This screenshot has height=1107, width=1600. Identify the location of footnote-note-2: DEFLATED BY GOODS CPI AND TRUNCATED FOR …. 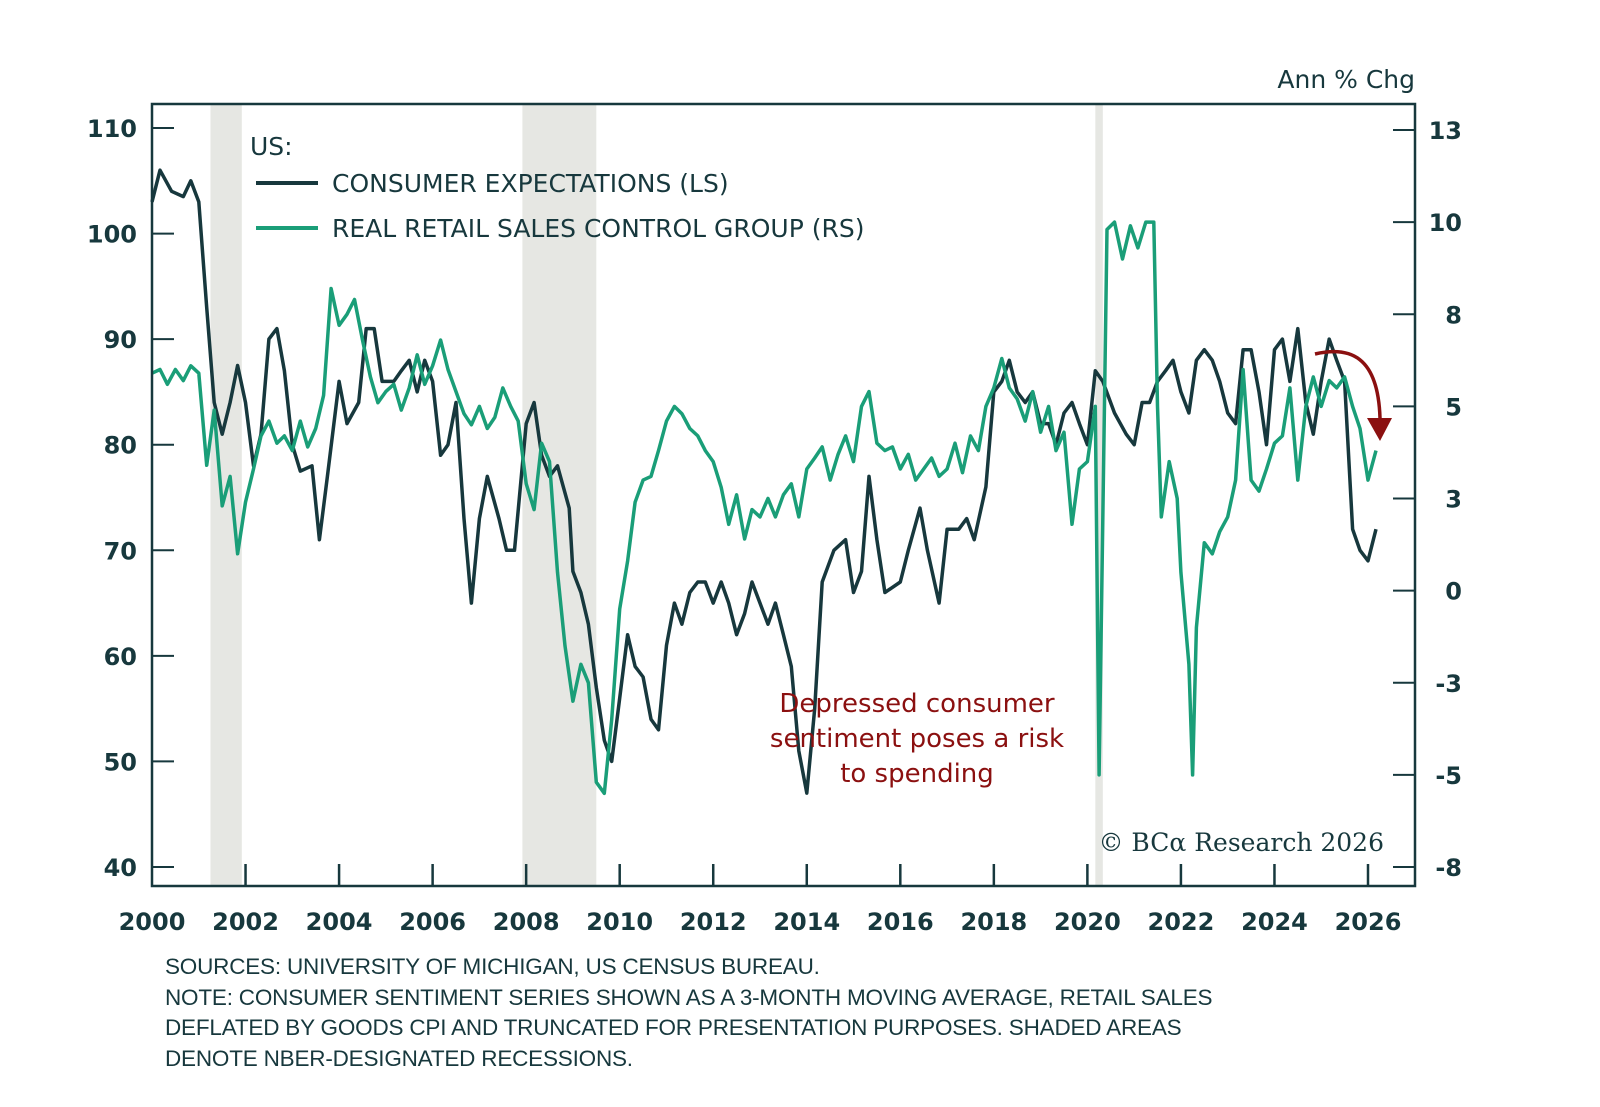
(673, 1027).